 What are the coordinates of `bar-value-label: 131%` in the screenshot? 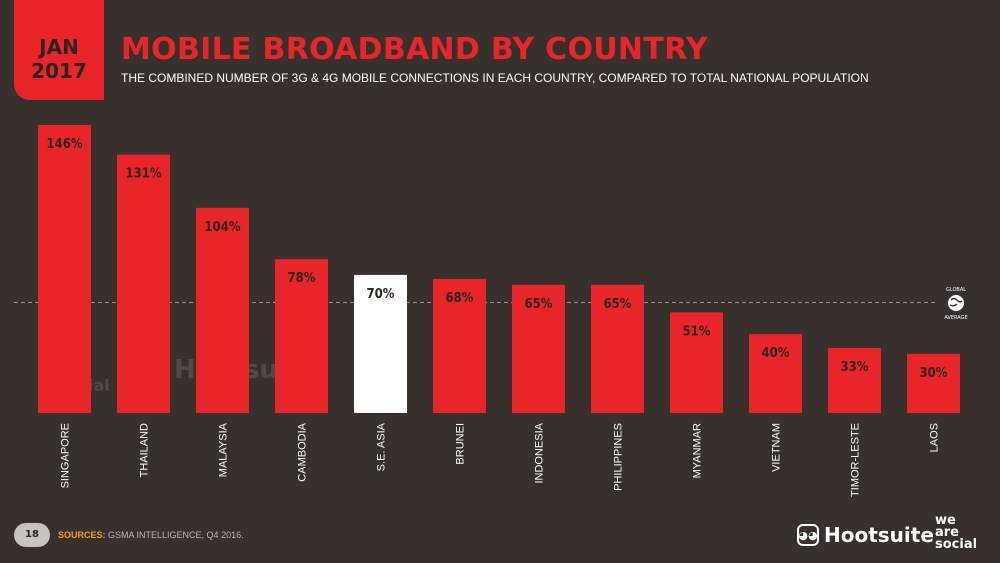 It's located at (143, 174).